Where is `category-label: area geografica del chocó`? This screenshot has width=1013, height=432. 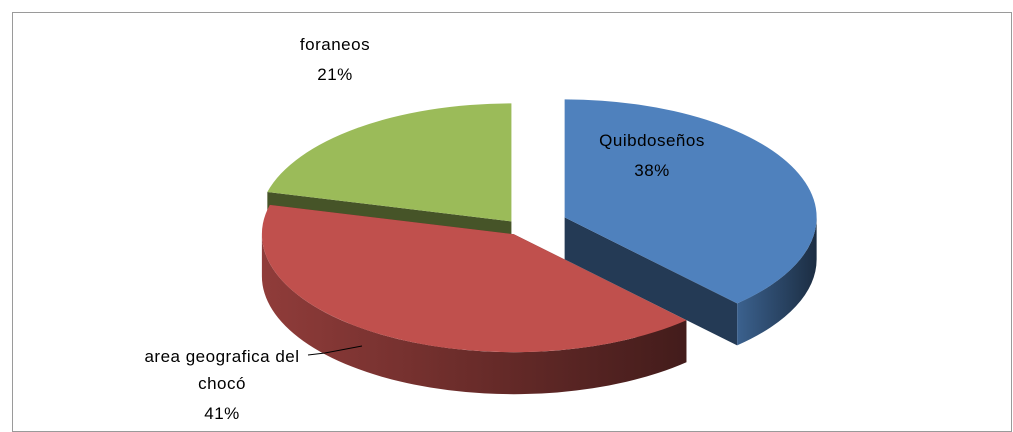 category-label: area geografica del chocó is located at coordinates (222, 370).